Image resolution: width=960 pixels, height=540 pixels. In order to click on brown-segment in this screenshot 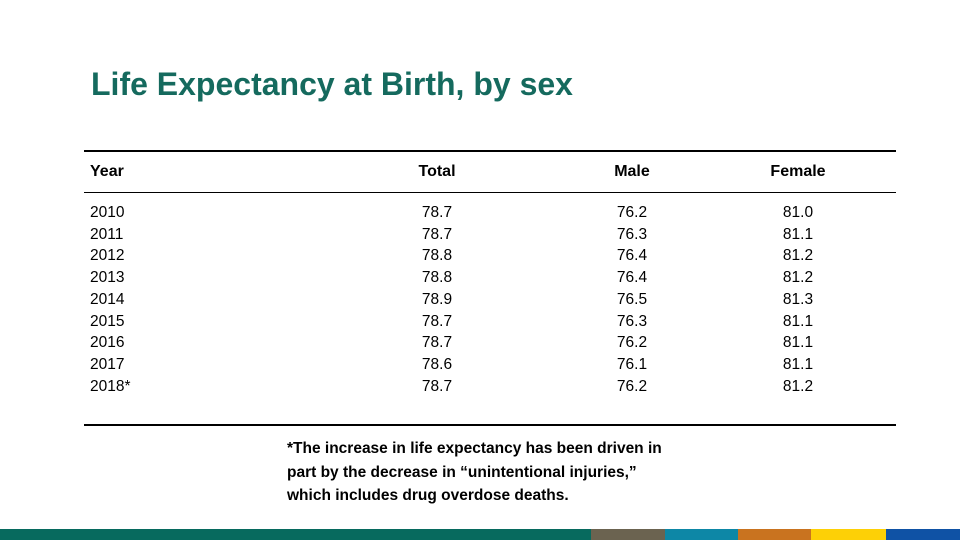, I will do `click(628, 534)`.